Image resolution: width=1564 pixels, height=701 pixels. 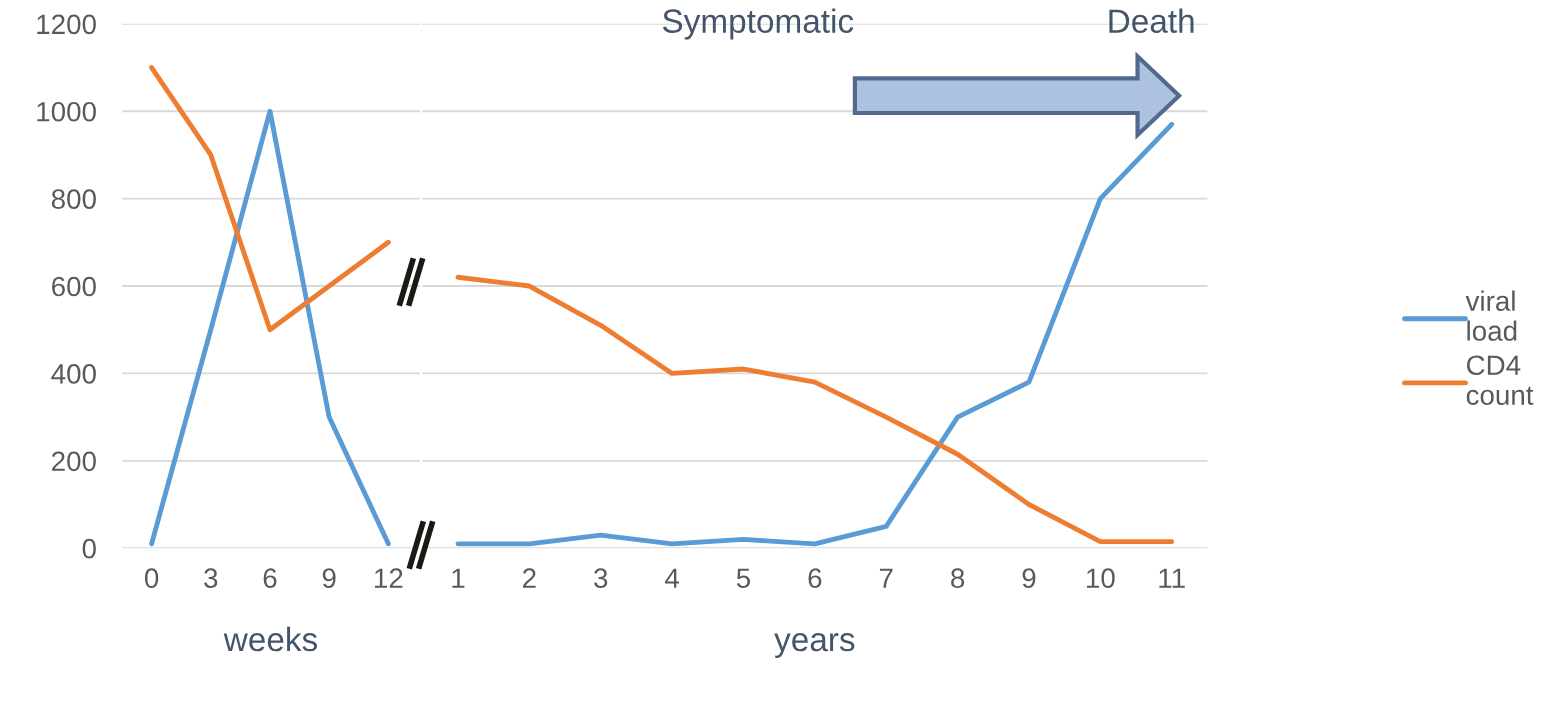 What do you see at coordinates (814, 645) in the screenshot?
I see `x-axis-title: years` at bounding box center [814, 645].